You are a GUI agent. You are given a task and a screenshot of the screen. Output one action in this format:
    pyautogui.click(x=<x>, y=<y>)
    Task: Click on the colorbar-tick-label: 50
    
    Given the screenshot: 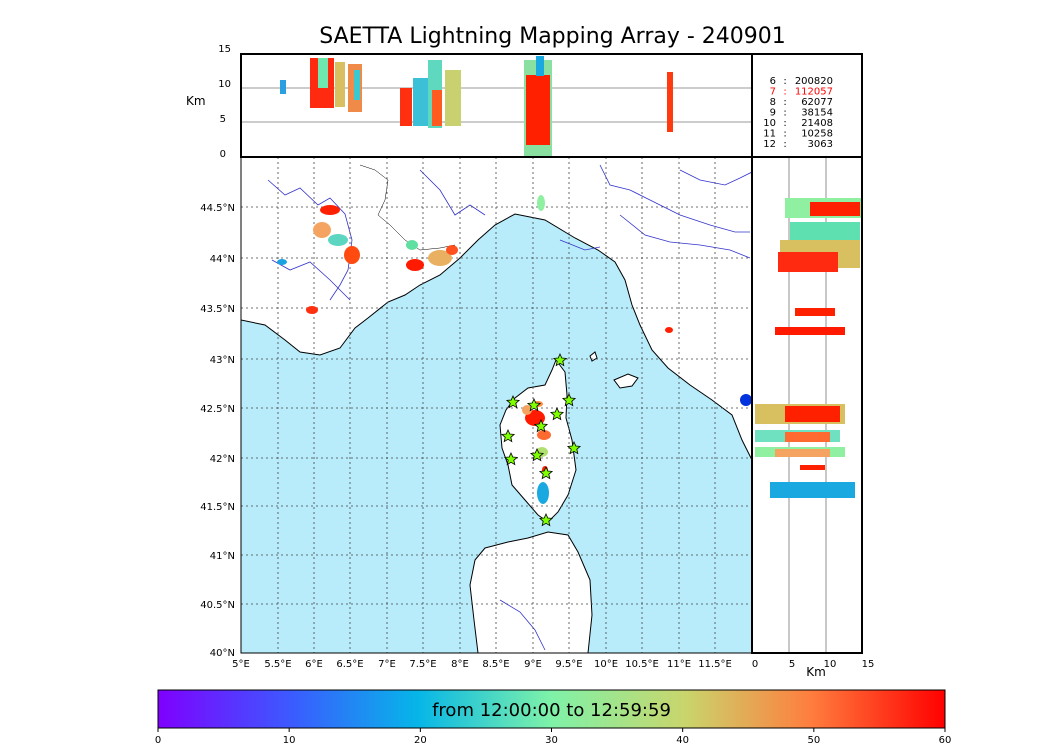 What is the action you would take?
    pyautogui.click(x=813, y=740)
    